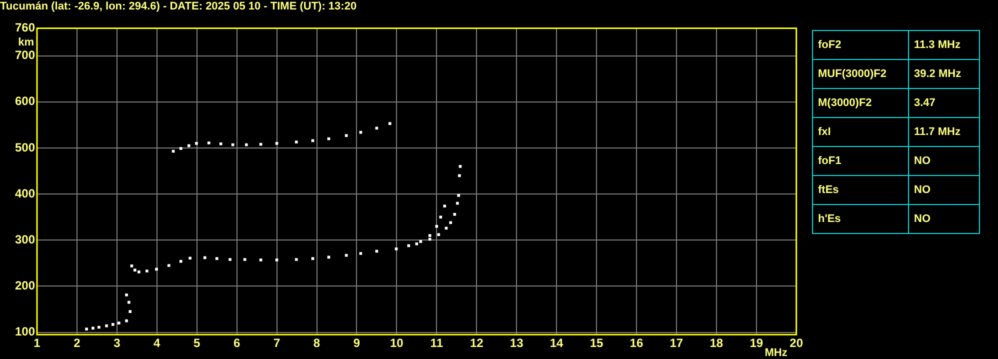 This screenshot has height=359, width=998. What do you see at coordinates (937, 132) in the screenshot?
I see `text: 11.7 MHz` at bounding box center [937, 132].